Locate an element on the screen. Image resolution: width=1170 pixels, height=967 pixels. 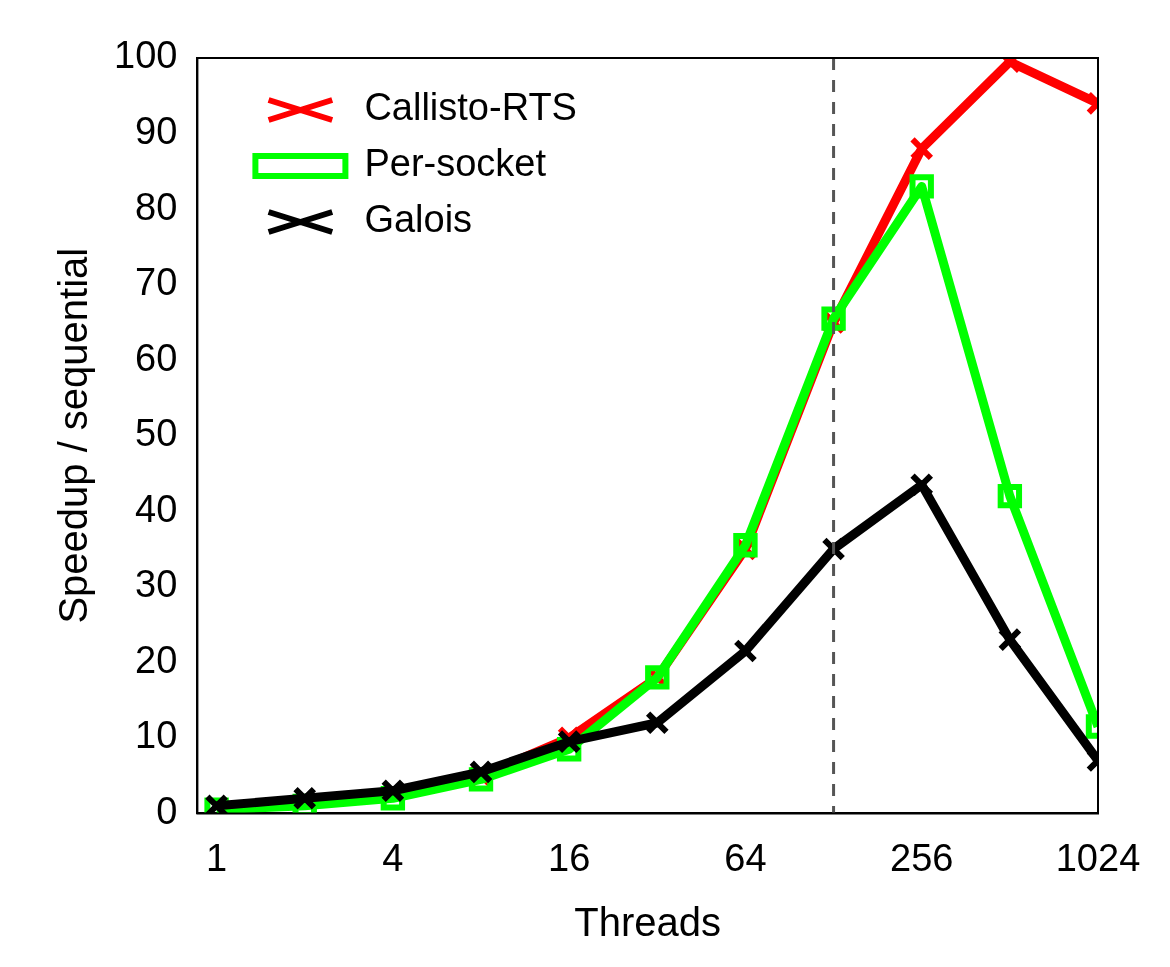
y-tick-label: 20 is located at coordinates (156, 659).